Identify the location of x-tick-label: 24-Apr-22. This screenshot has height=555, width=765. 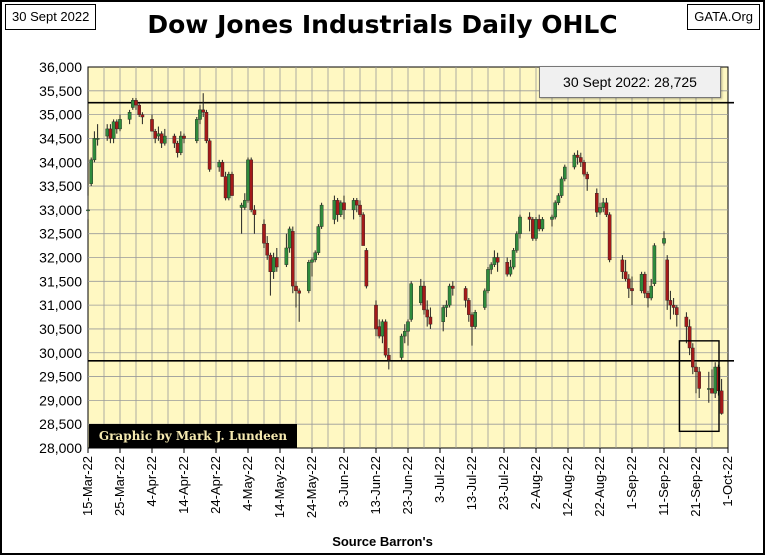
(215, 485).